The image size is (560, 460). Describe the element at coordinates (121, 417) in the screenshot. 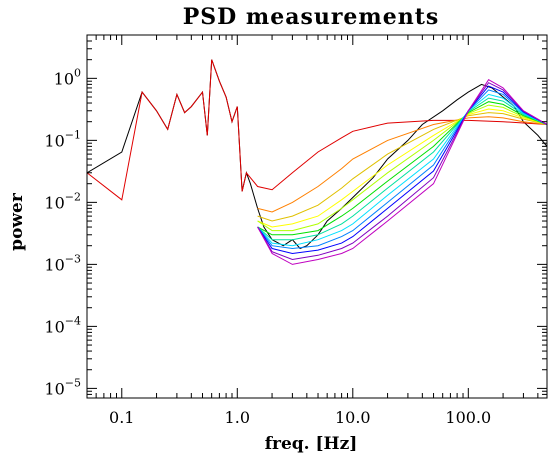

I see `x-tick-label: 0.1` at that location.